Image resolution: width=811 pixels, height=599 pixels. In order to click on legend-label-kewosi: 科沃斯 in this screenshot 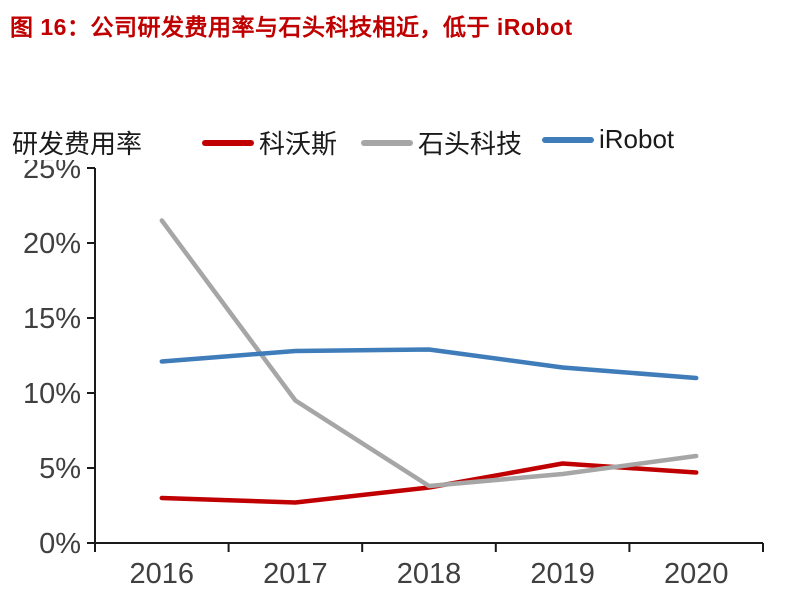, I will do `click(298, 144)`.